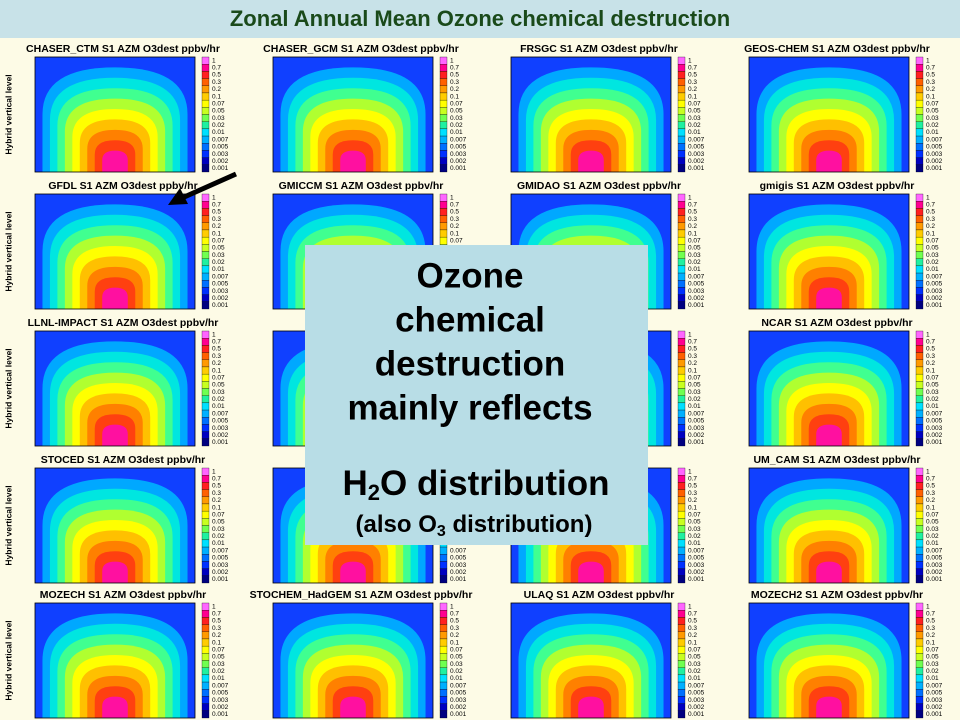 Image resolution: width=960 pixels, height=720 pixels. What do you see at coordinates (220, 685) in the screenshot?
I see `colorbar-label: 0.007` at bounding box center [220, 685].